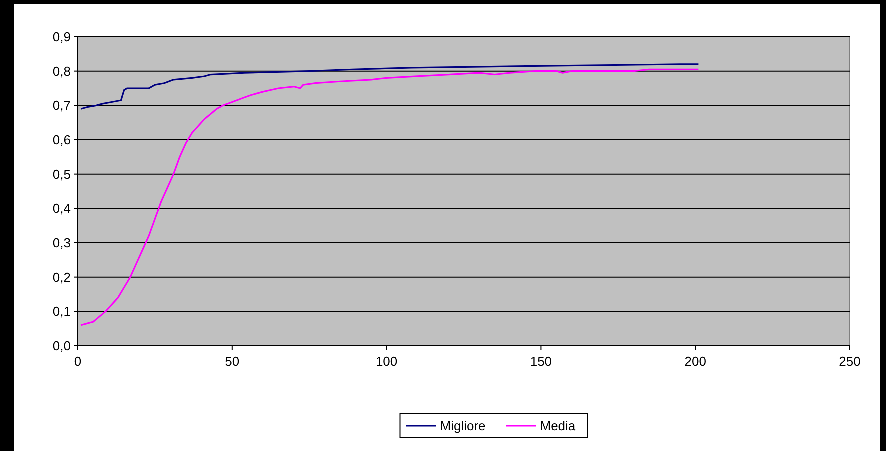 Image resolution: width=886 pixels, height=451 pixels. What do you see at coordinates (61, 312) in the screenshot?
I see `y-tick-label: 0,1` at bounding box center [61, 312].